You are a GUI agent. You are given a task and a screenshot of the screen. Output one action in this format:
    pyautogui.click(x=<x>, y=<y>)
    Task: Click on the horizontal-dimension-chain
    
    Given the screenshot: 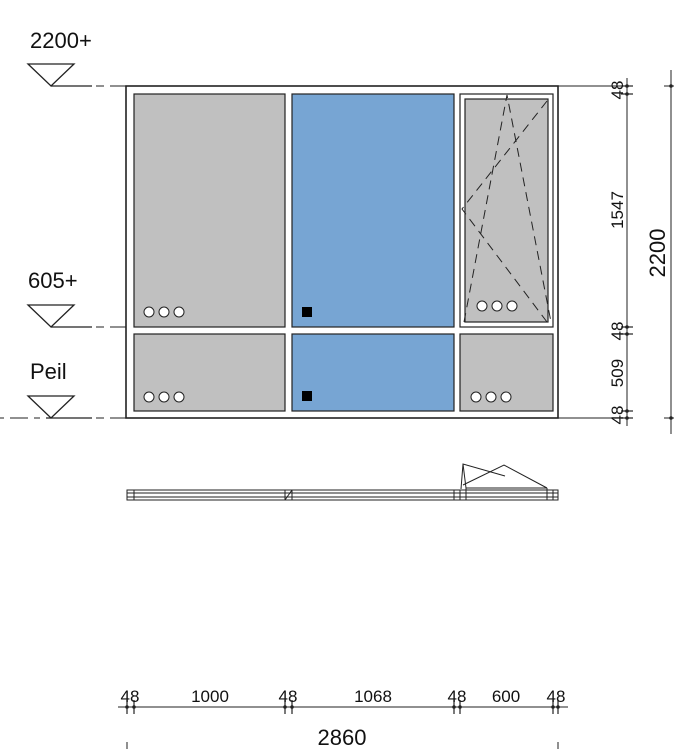 What is the action you would take?
    pyautogui.click(x=343, y=724)
    